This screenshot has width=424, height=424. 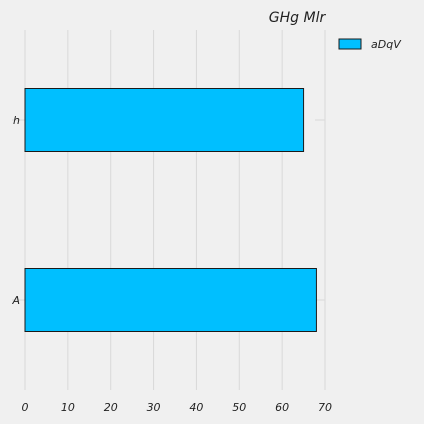 What do you see at coordinates (177, 407) in the screenshot?
I see `x-tick-labels: 0 10 20 30 40 50 60 70` at bounding box center [177, 407].